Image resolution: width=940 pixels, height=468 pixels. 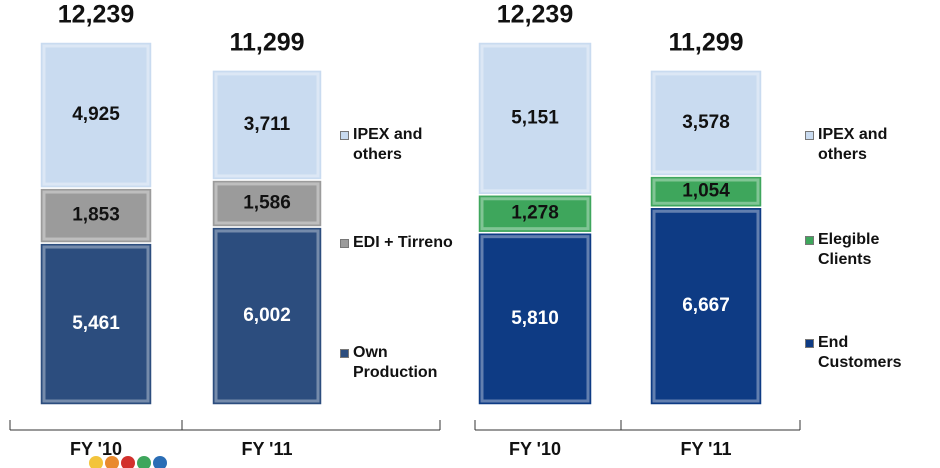 I want to click on value-label: 5,461, so click(x=96, y=323).